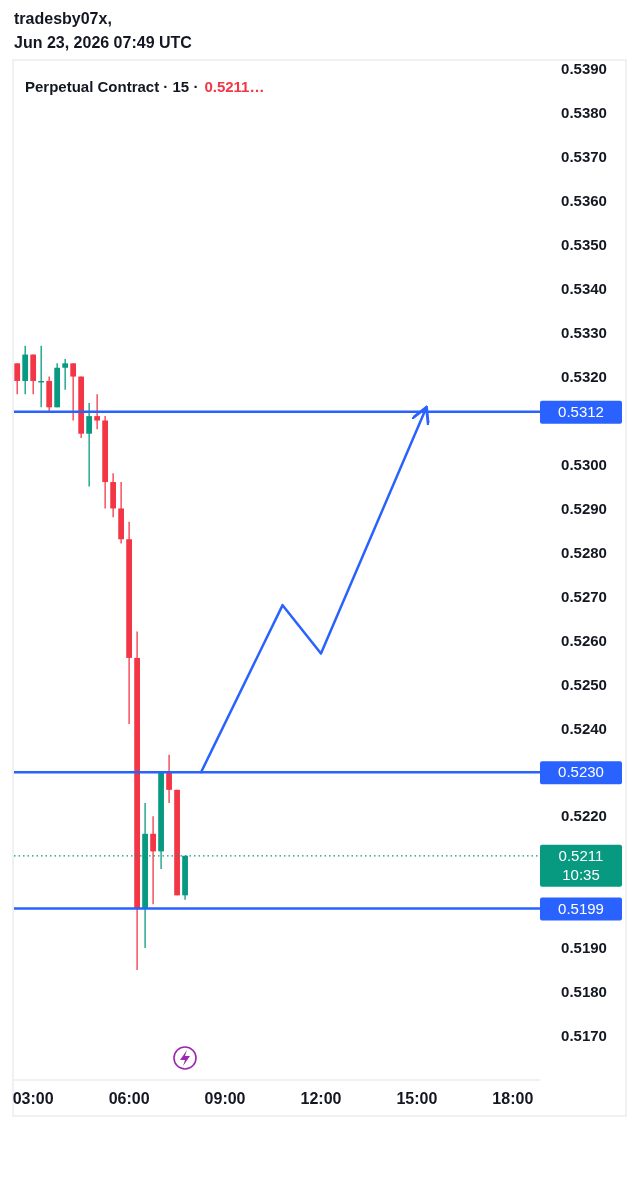 This screenshot has height=1200, width=640. What do you see at coordinates (321, 1098) in the screenshot?
I see `x-tick-label: 12:00` at bounding box center [321, 1098].